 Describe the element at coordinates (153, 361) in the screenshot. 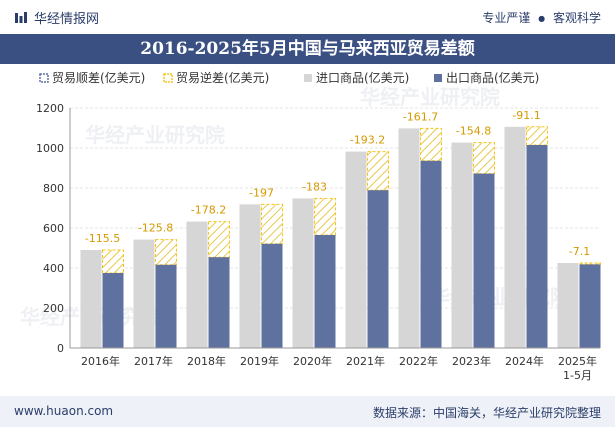

I see `x-tick-label: 2017年` at that location.